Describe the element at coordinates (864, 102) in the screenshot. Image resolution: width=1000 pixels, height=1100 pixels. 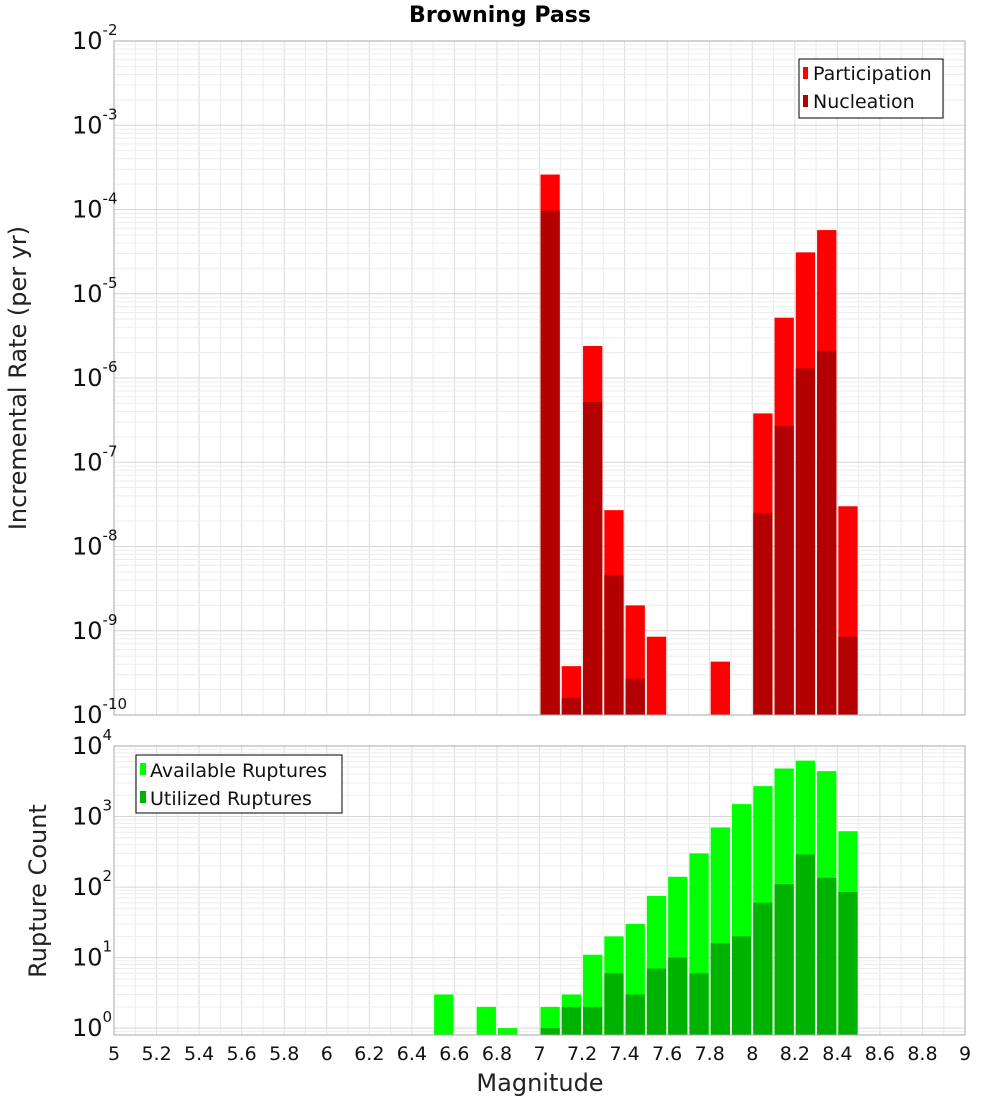
I see `legend-label-nucleation: Nucleation` at that location.